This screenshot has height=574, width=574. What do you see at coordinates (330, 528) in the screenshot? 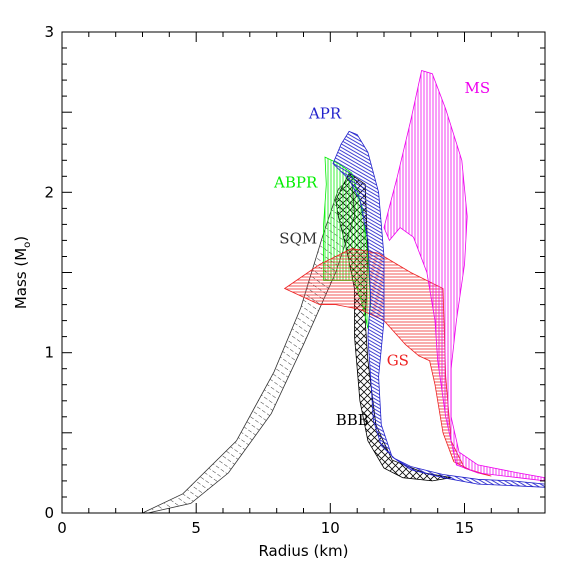
I see `x-tick-label: 10` at bounding box center [330, 528].